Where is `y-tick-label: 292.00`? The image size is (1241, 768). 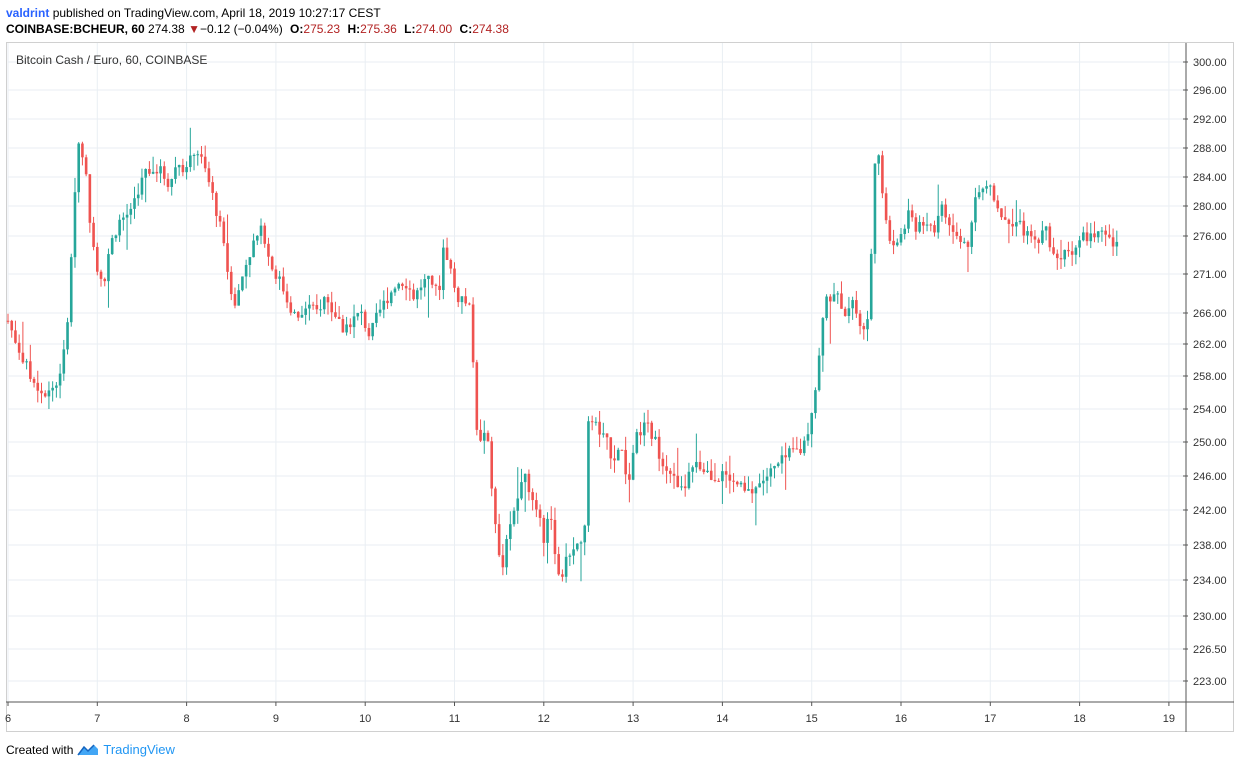 y-tick-label: 292.00 is located at coordinates (1210, 120).